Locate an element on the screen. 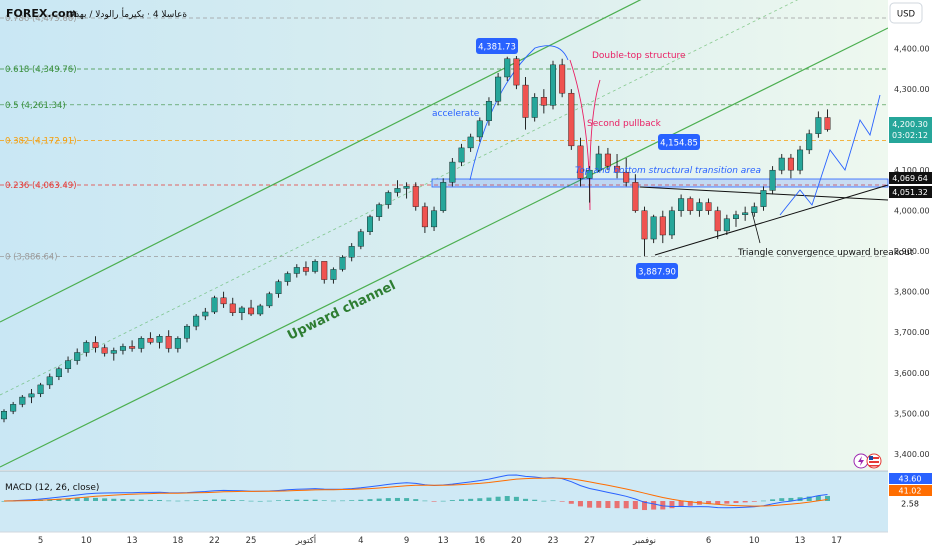  time-tick-label: 22 is located at coordinates (214, 541).